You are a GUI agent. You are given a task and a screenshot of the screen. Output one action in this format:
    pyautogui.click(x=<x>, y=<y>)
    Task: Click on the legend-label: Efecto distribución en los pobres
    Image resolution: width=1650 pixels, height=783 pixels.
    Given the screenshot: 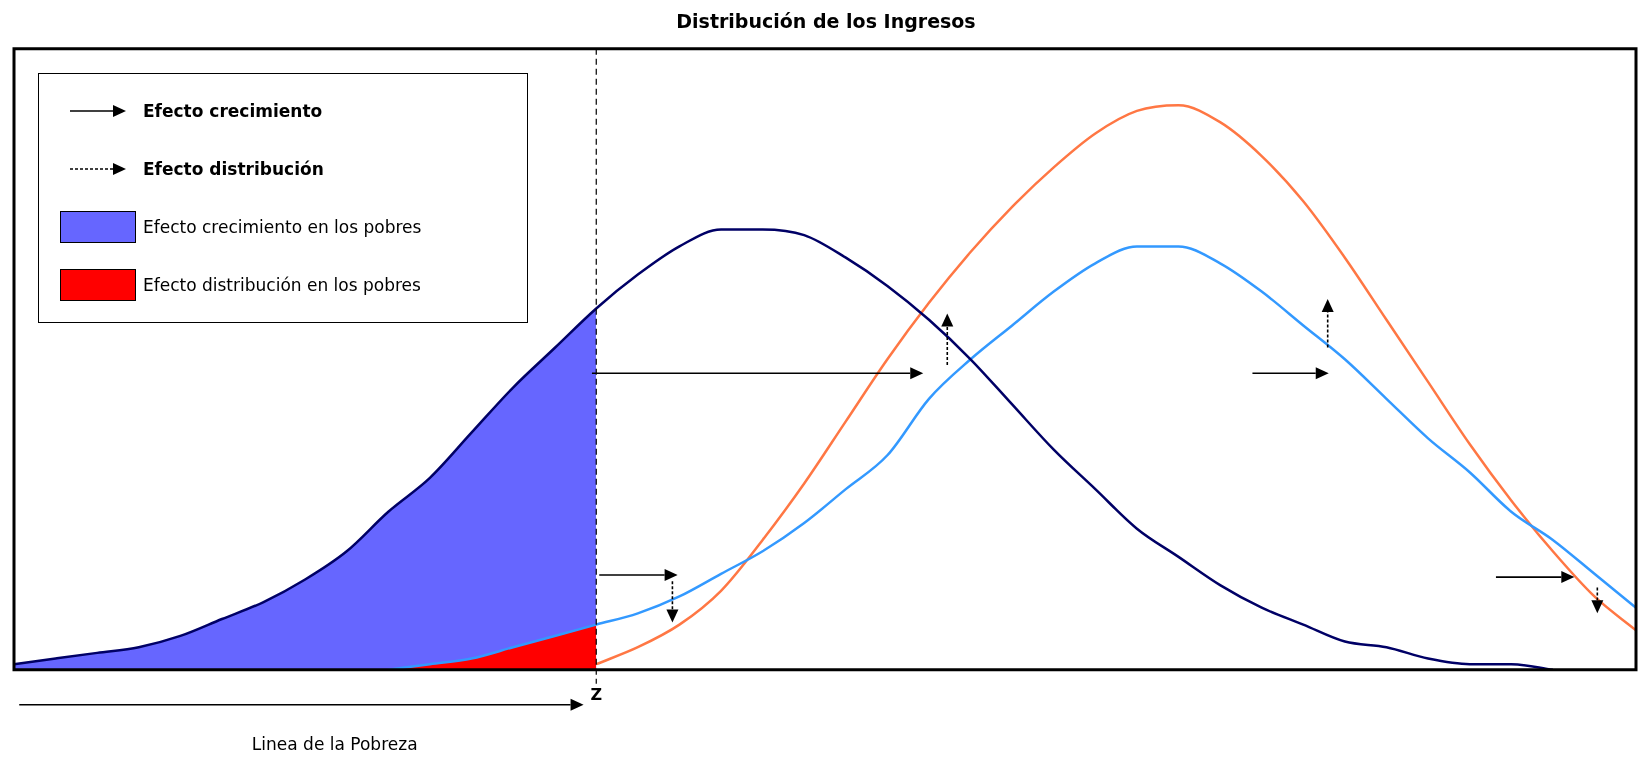 What is the action you would take?
    pyautogui.click(x=282, y=284)
    